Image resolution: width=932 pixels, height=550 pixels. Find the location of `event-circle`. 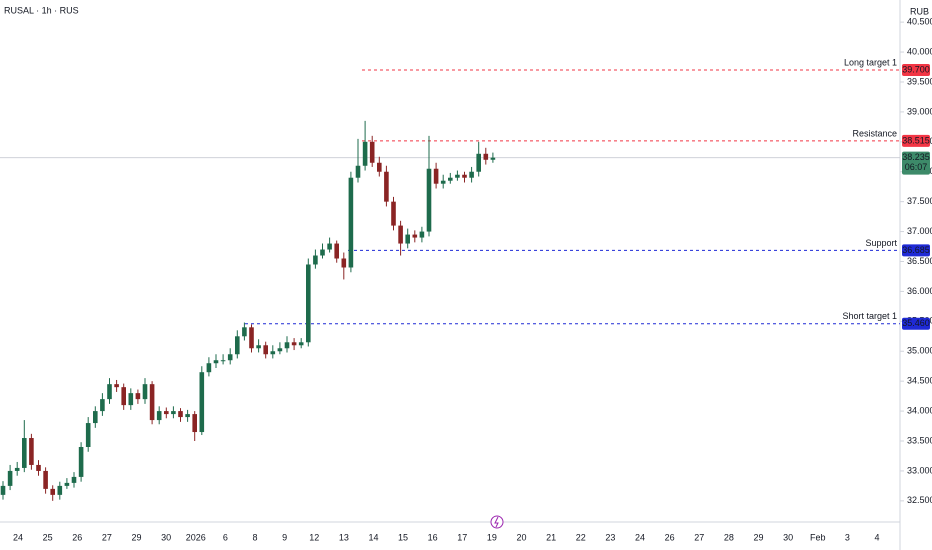

event-circle is located at coordinates (497, 522).